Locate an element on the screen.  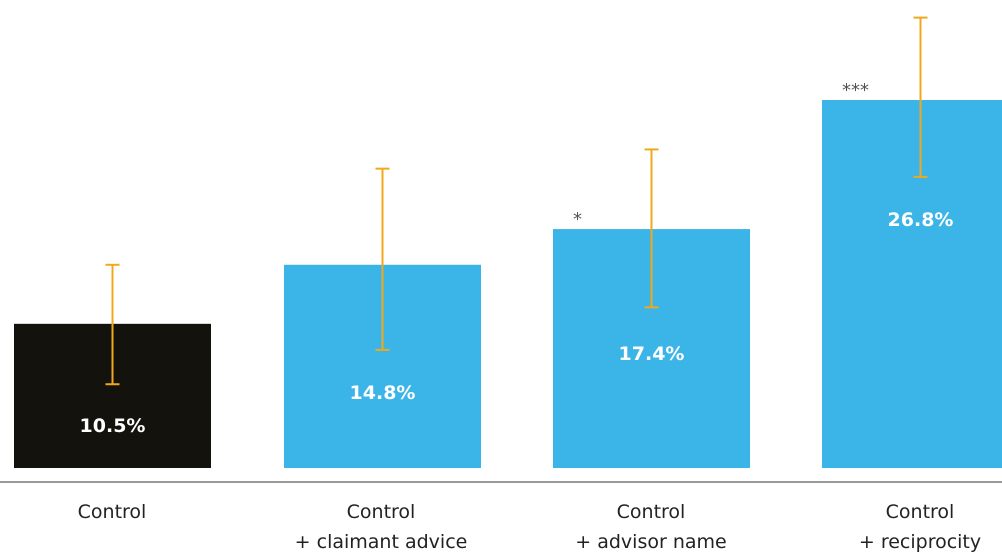
category-label-line: + claimant advice is located at coordinates (381, 542).